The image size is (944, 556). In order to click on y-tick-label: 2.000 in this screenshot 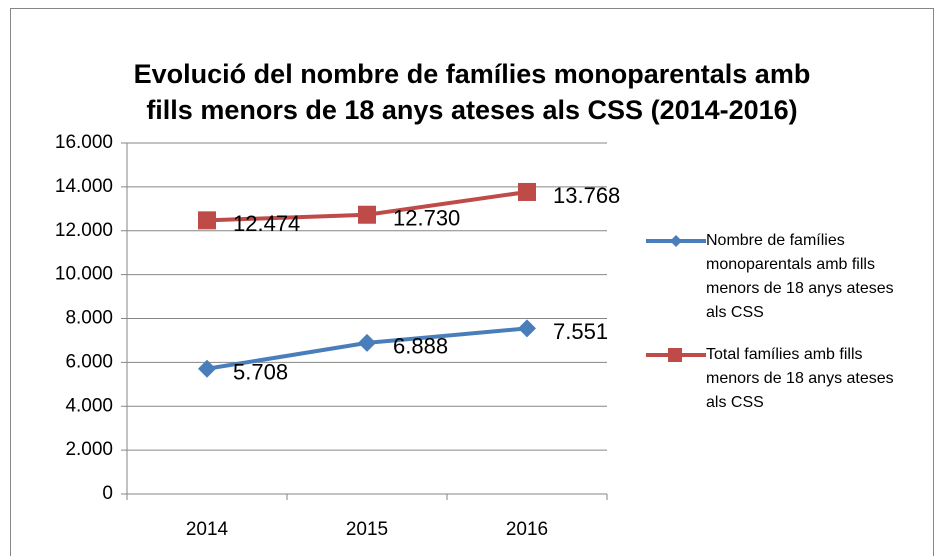, I will do `click(89, 449)`.